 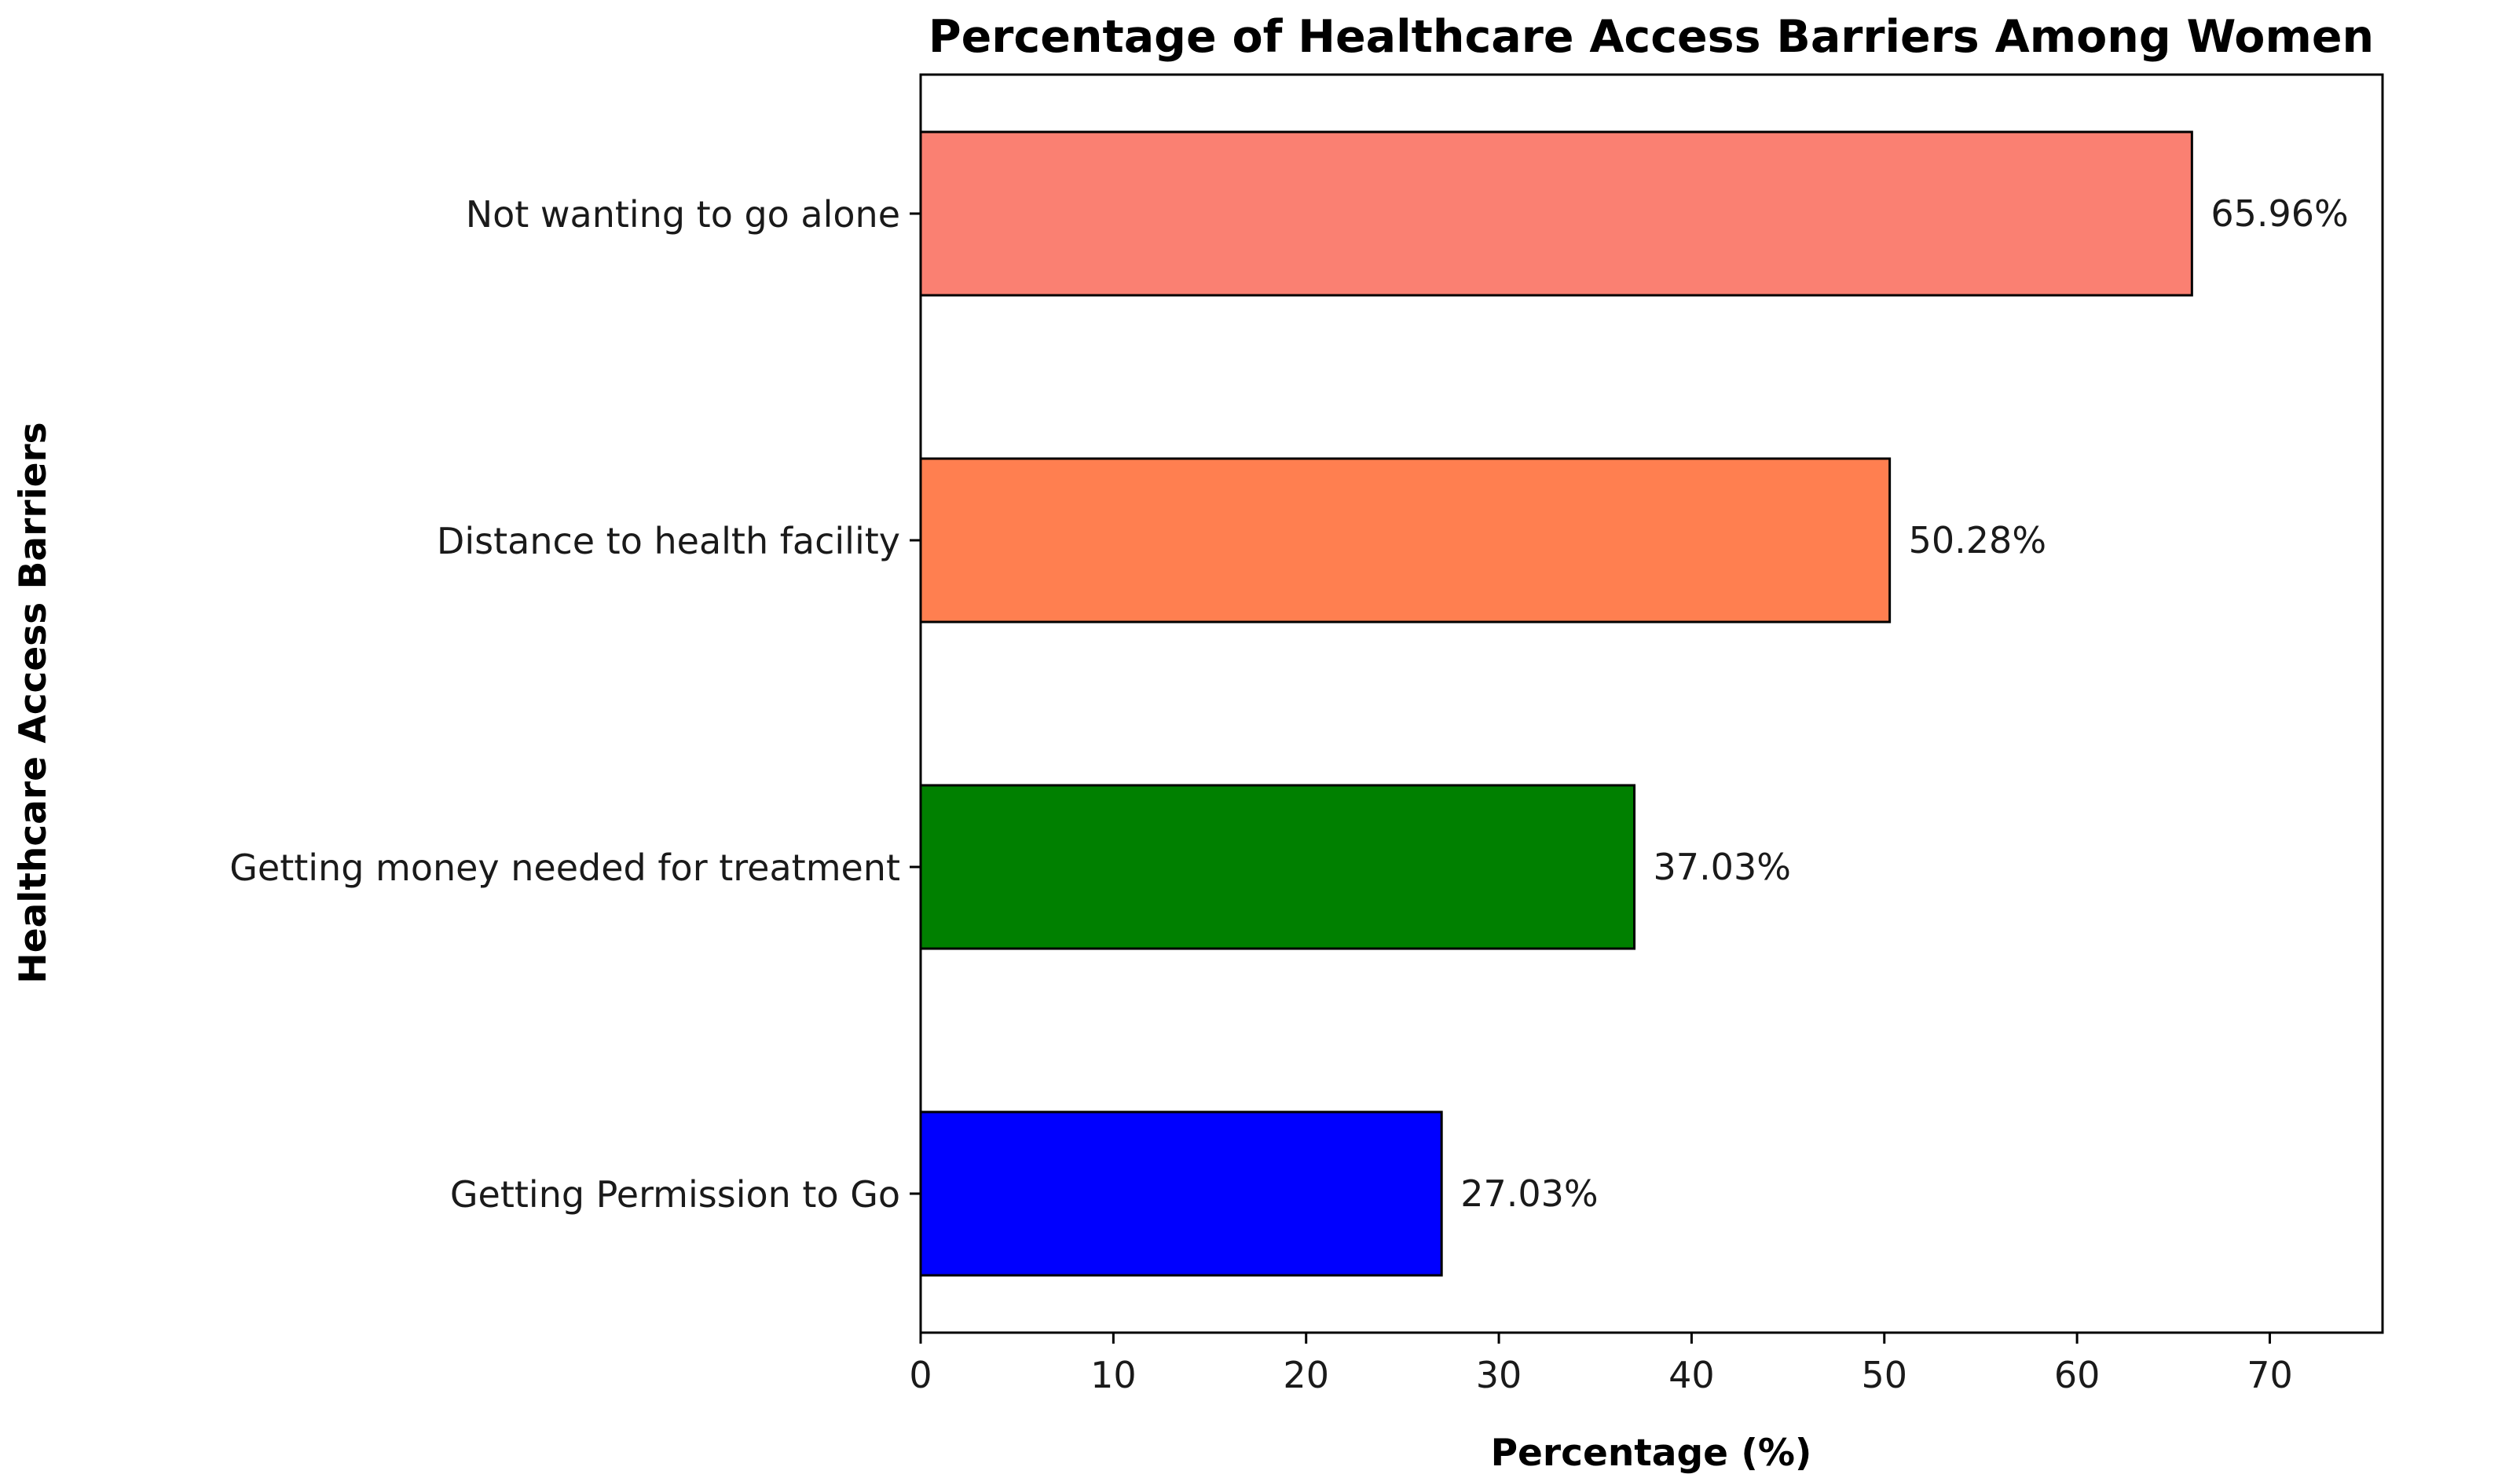 I want to click on x-tick-label: 20, so click(x=1306, y=1375).